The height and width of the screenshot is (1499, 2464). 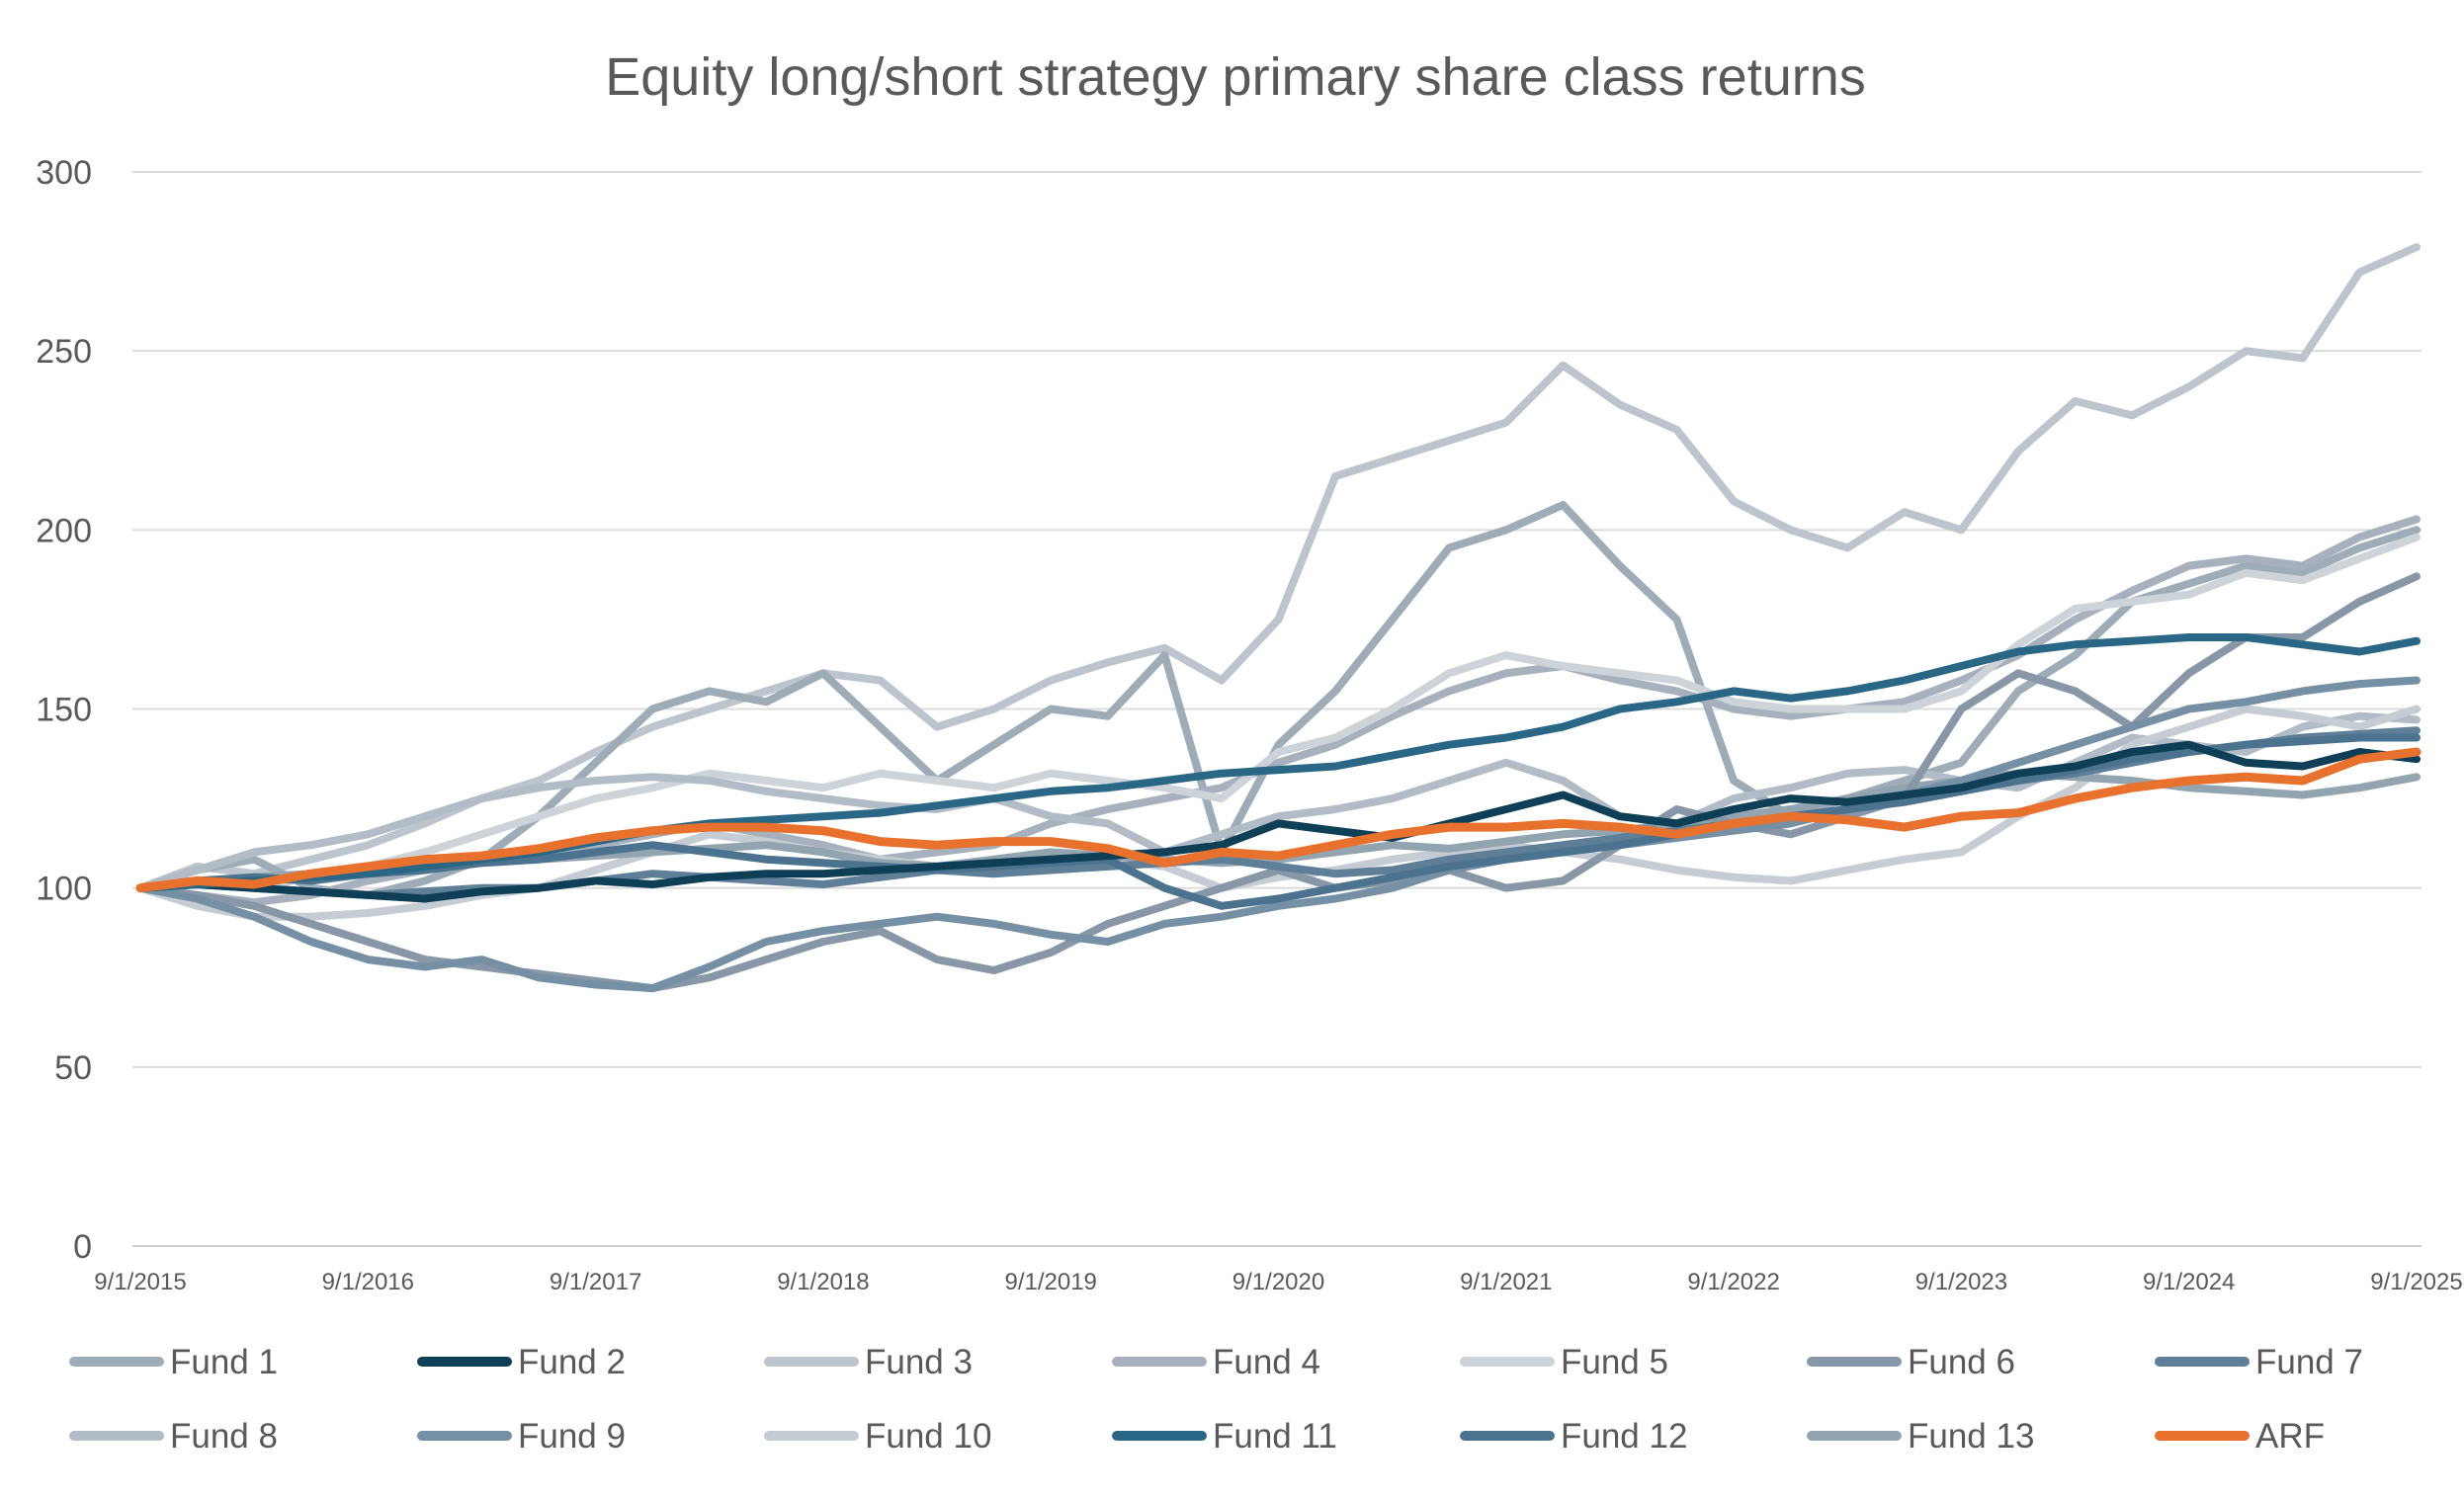 What do you see at coordinates (1733, 1282) in the screenshot?
I see `x-tick-label: 9/1/2022` at bounding box center [1733, 1282].